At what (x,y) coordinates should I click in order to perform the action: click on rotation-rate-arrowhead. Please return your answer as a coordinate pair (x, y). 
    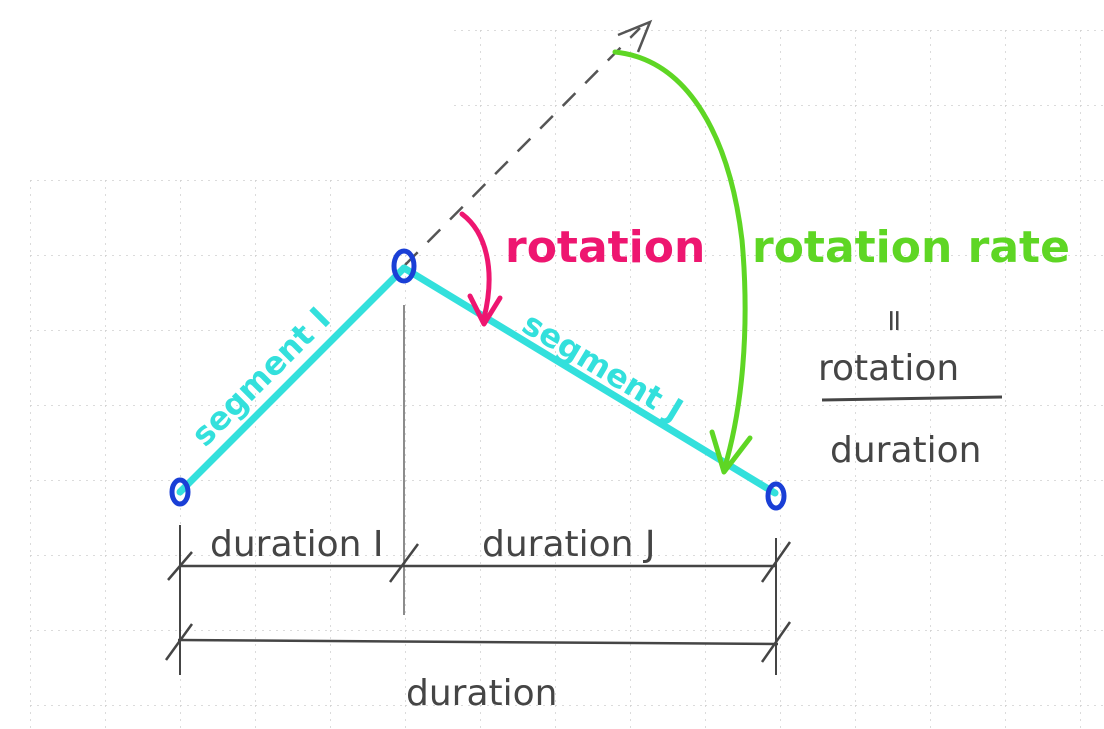
    Looking at the image, I should click on (731, 452).